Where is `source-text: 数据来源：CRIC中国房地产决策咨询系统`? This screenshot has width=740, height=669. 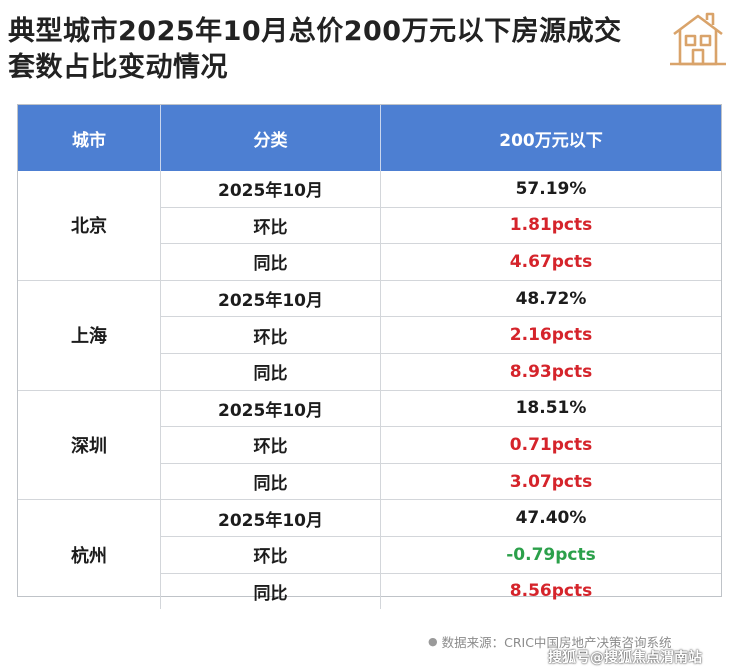 source-text: 数据来源：CRIC中国房地产决策咨询系统 is located at coordinates (556, 642).